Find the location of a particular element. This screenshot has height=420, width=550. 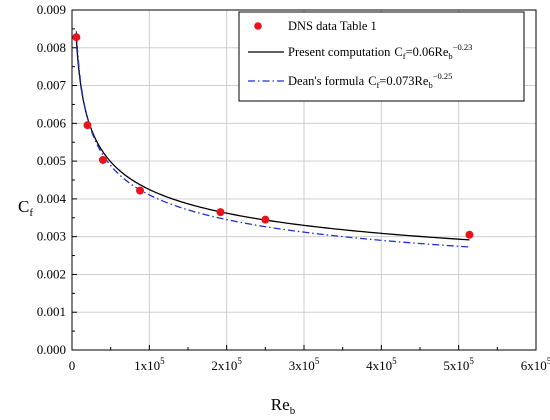

x-tick-label: 1x10⁵ is located at coordinates (149, 364).